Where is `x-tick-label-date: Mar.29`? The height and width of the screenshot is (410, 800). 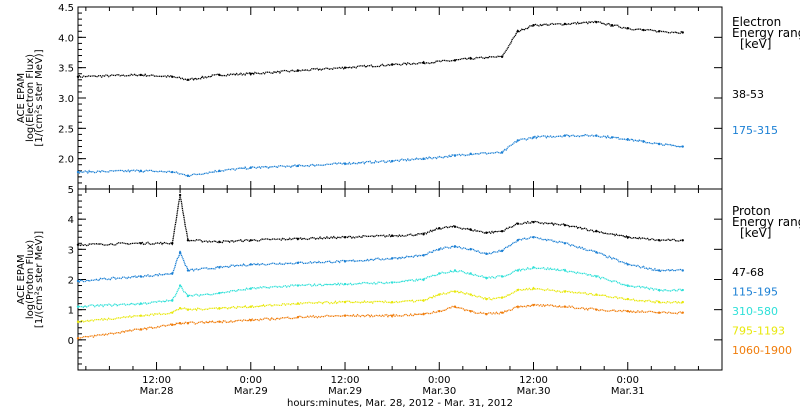
x-tick-label-date: Mar.29 is located at coordinates (345, 391).